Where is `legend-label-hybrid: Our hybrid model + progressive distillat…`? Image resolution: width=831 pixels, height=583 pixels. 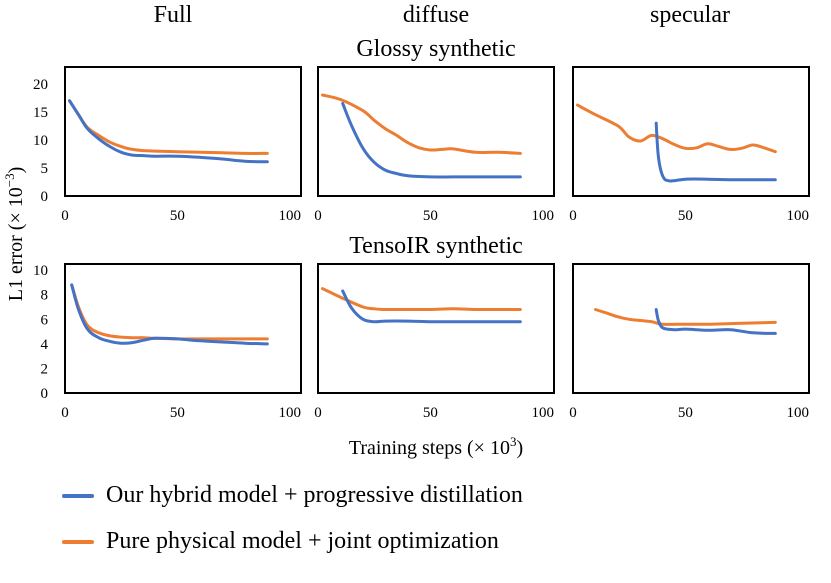 legend-label-hybrid: Our hybrid model + progressive distillat… is located at coordinates (314, 495).